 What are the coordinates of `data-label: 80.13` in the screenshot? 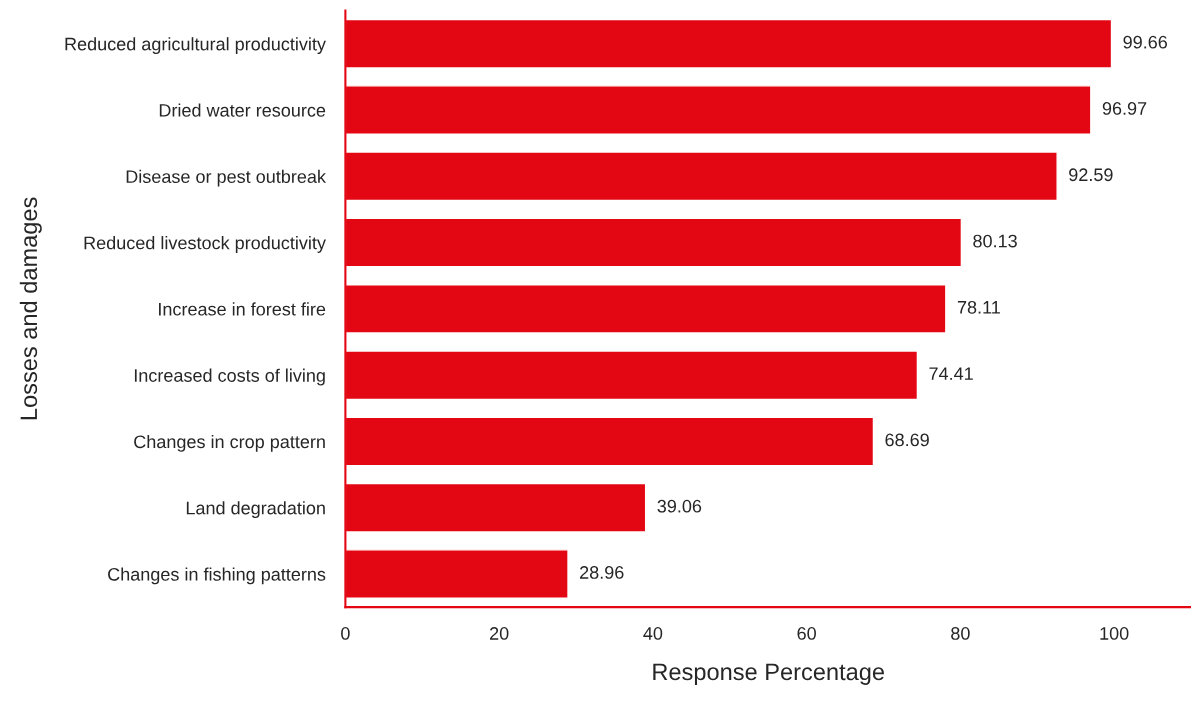 It's located at (995, 241).